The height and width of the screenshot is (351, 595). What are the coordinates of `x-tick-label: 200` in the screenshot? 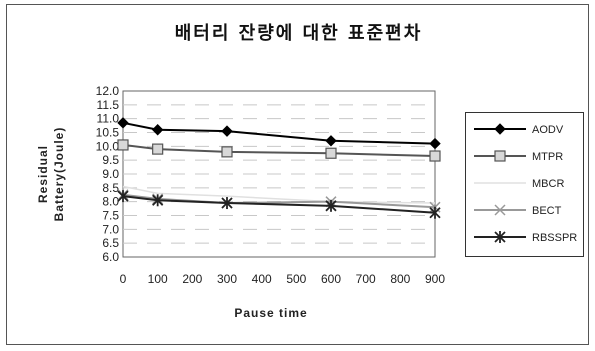 It's located at (192, 279).